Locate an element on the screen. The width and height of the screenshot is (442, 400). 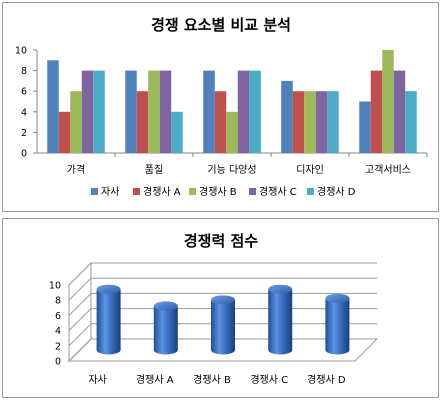
x-tick-label: 고객서비스 is located at coordinates (388, 170).